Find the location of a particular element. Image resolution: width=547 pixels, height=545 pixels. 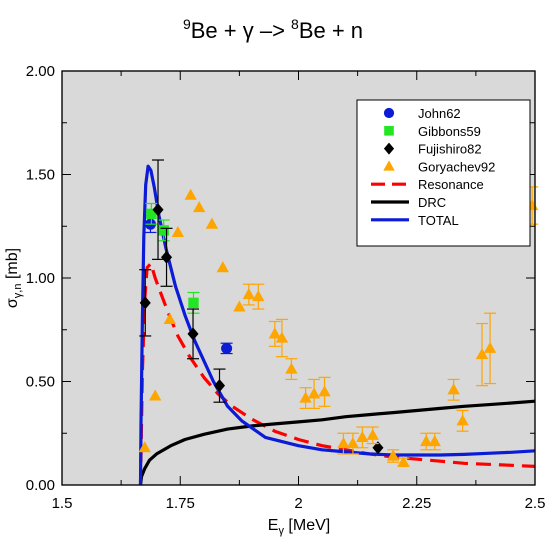

y-tick-label: 1.50 is located at coordinates (40, 175).